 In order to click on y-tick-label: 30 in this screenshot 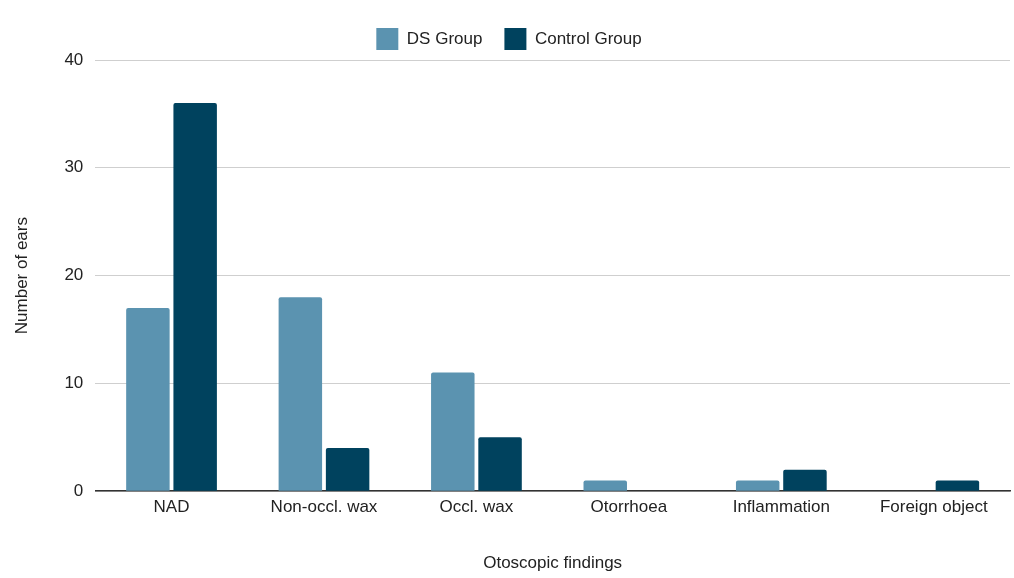, I will do `click(74, 167)`.